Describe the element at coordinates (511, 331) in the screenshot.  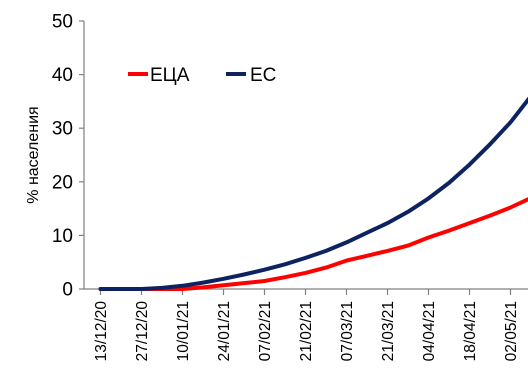
I see `x-tick-label: 02/05/21` at that location.